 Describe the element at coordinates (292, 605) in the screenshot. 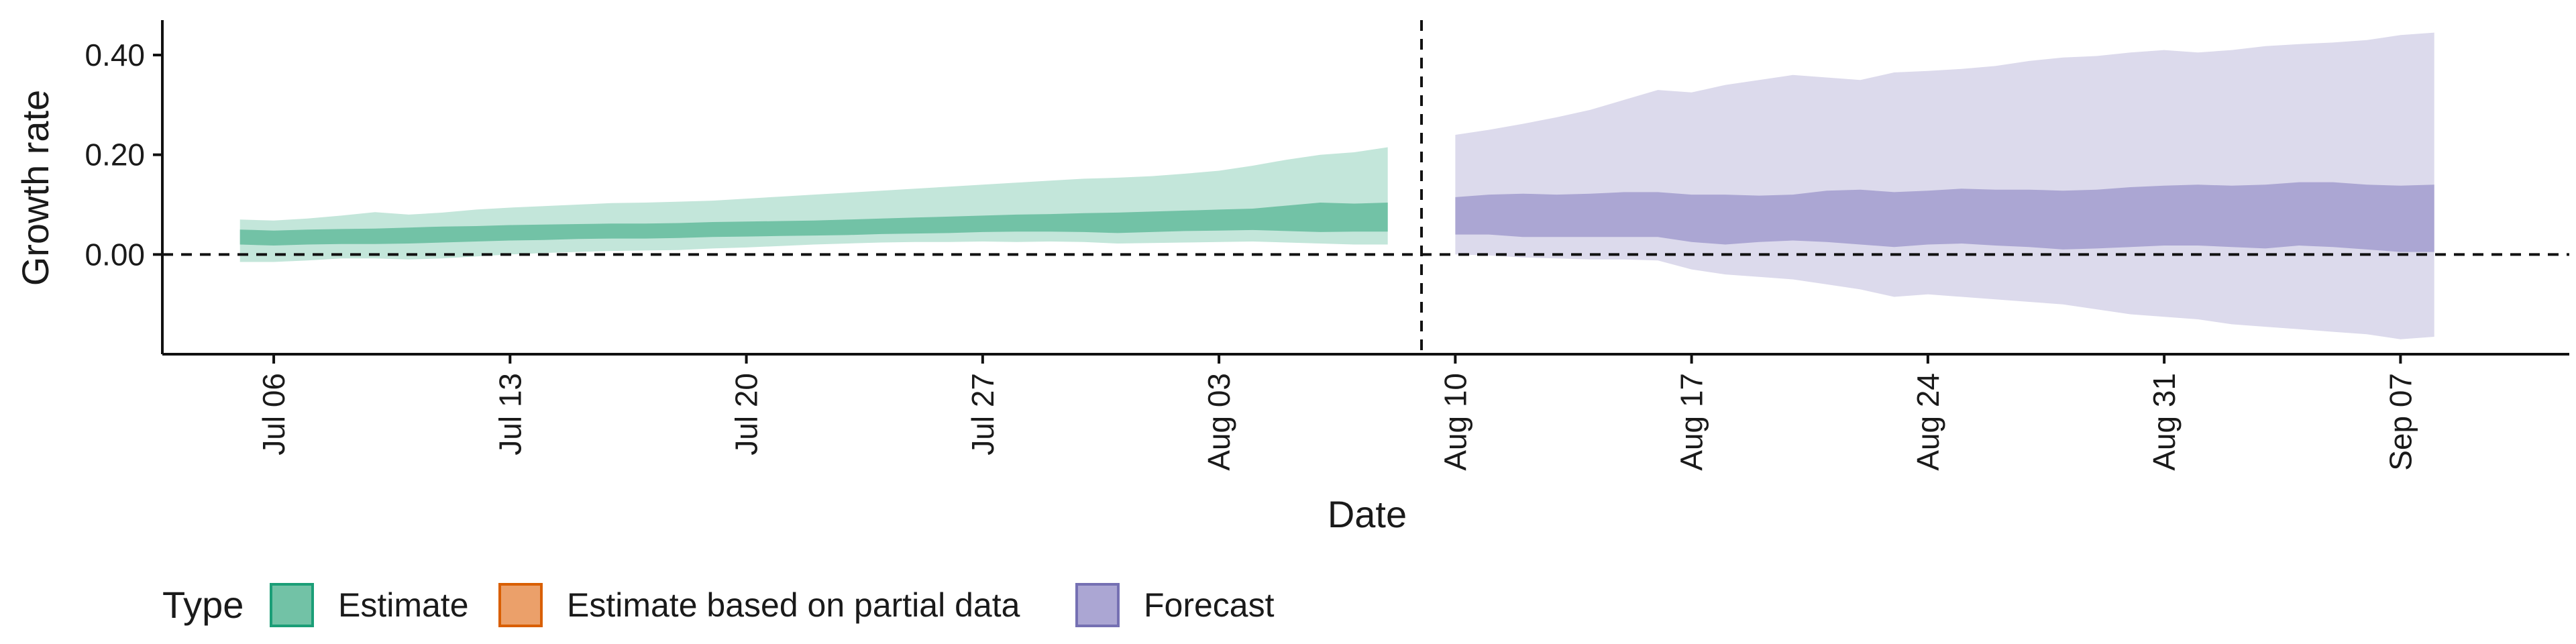

I see `legend-estimate-swatch` at that location.